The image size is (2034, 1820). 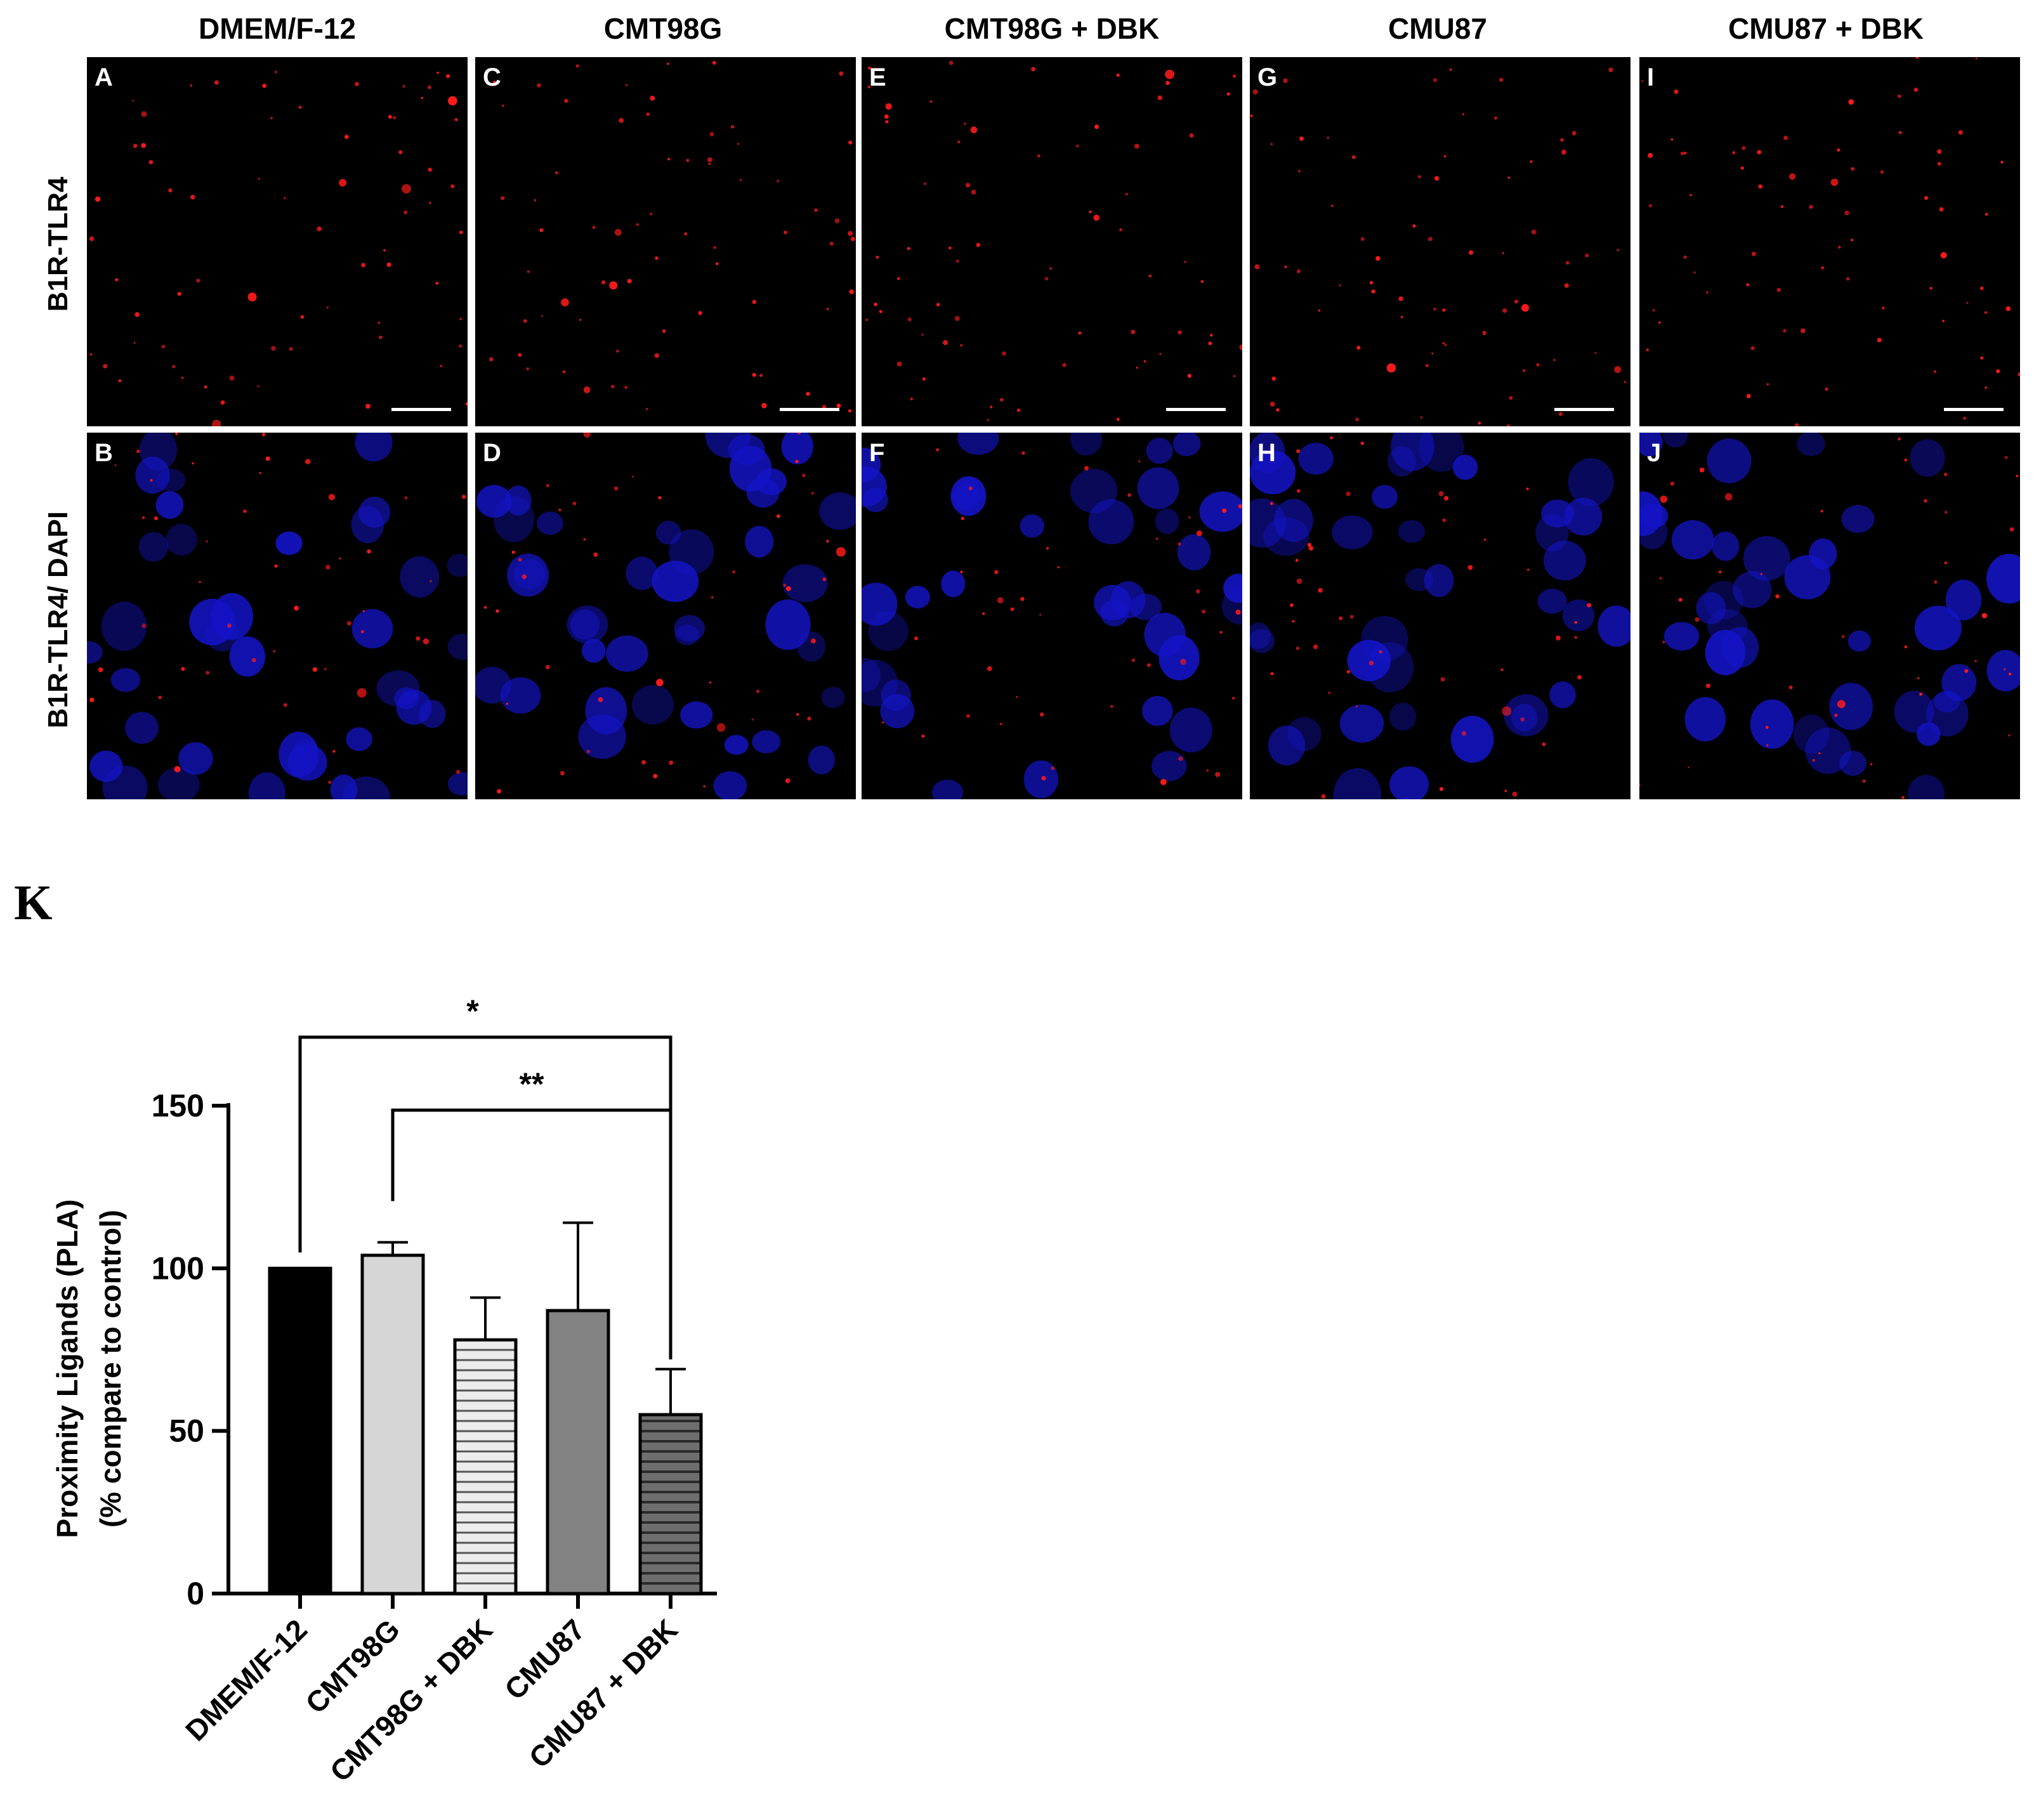 I want to click on panel-B: B, so click(x=277, y=616).